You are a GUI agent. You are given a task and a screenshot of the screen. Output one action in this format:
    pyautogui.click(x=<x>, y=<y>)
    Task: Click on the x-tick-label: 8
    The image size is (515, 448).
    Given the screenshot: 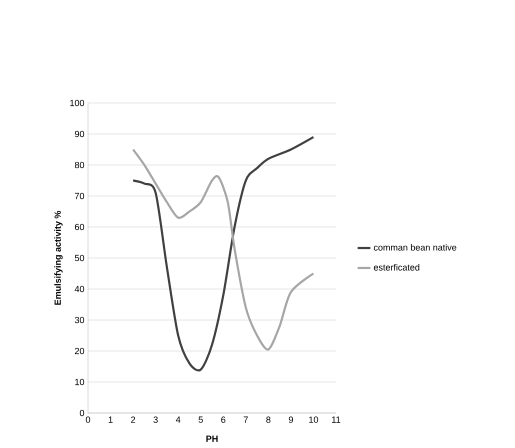 What is the action you would take?
    pyautogui.click(x=268, y=419)
    